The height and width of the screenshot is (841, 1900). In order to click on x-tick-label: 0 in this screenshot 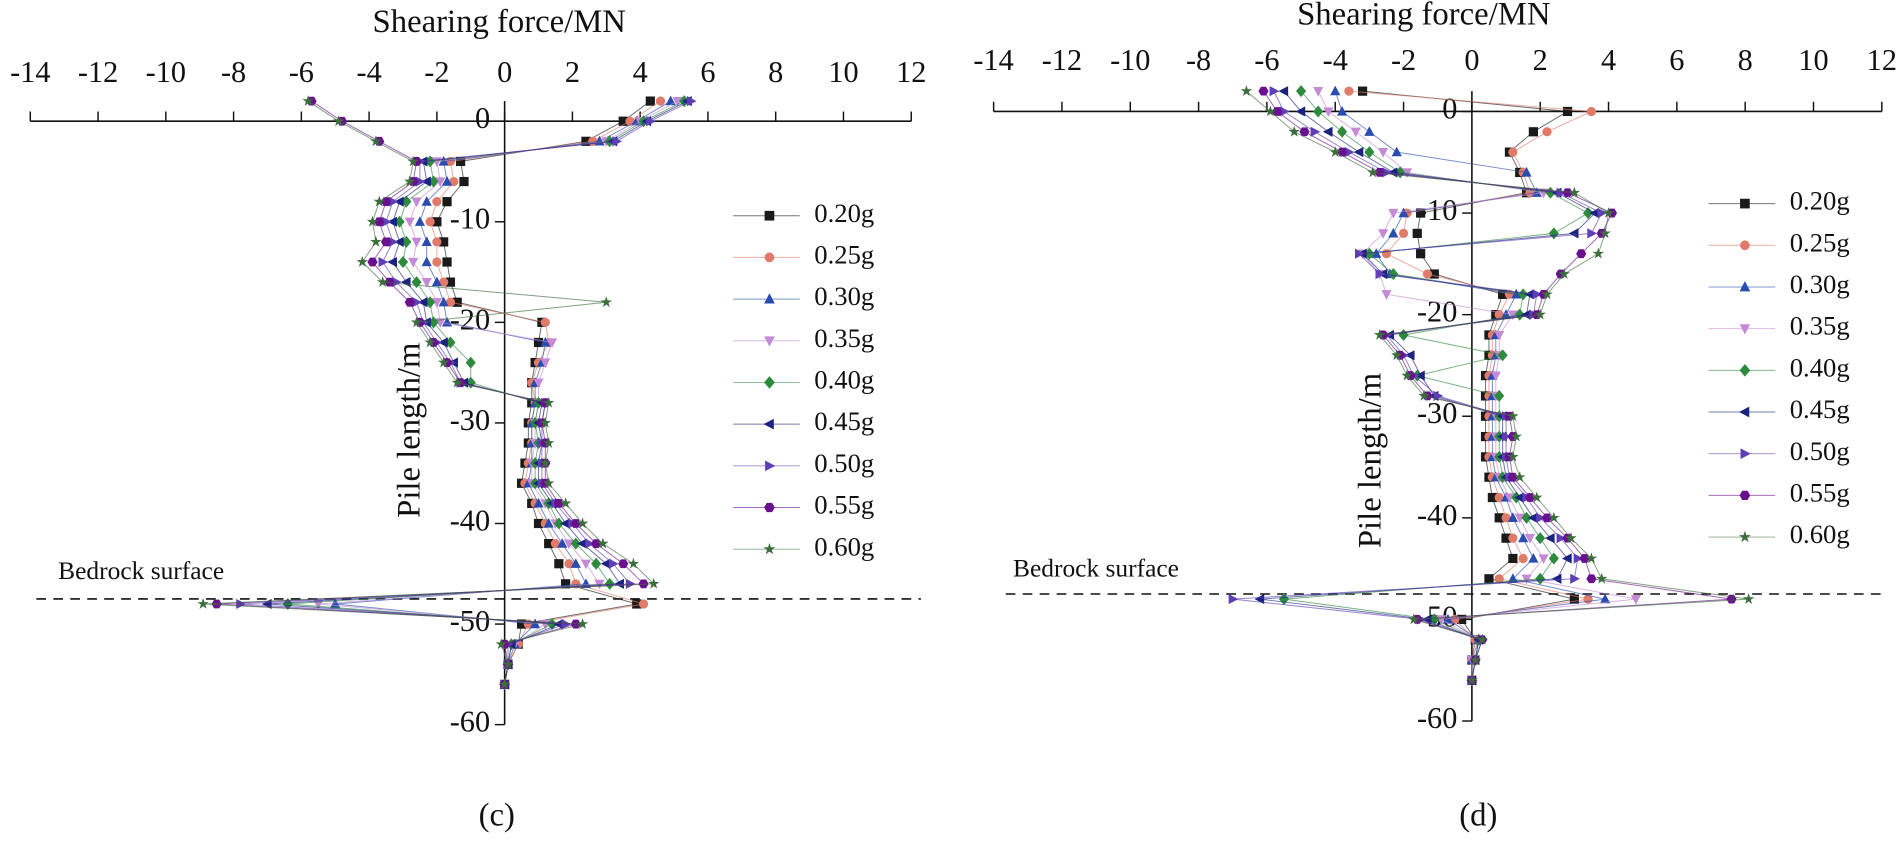, I will do `click(1471, 60)`.